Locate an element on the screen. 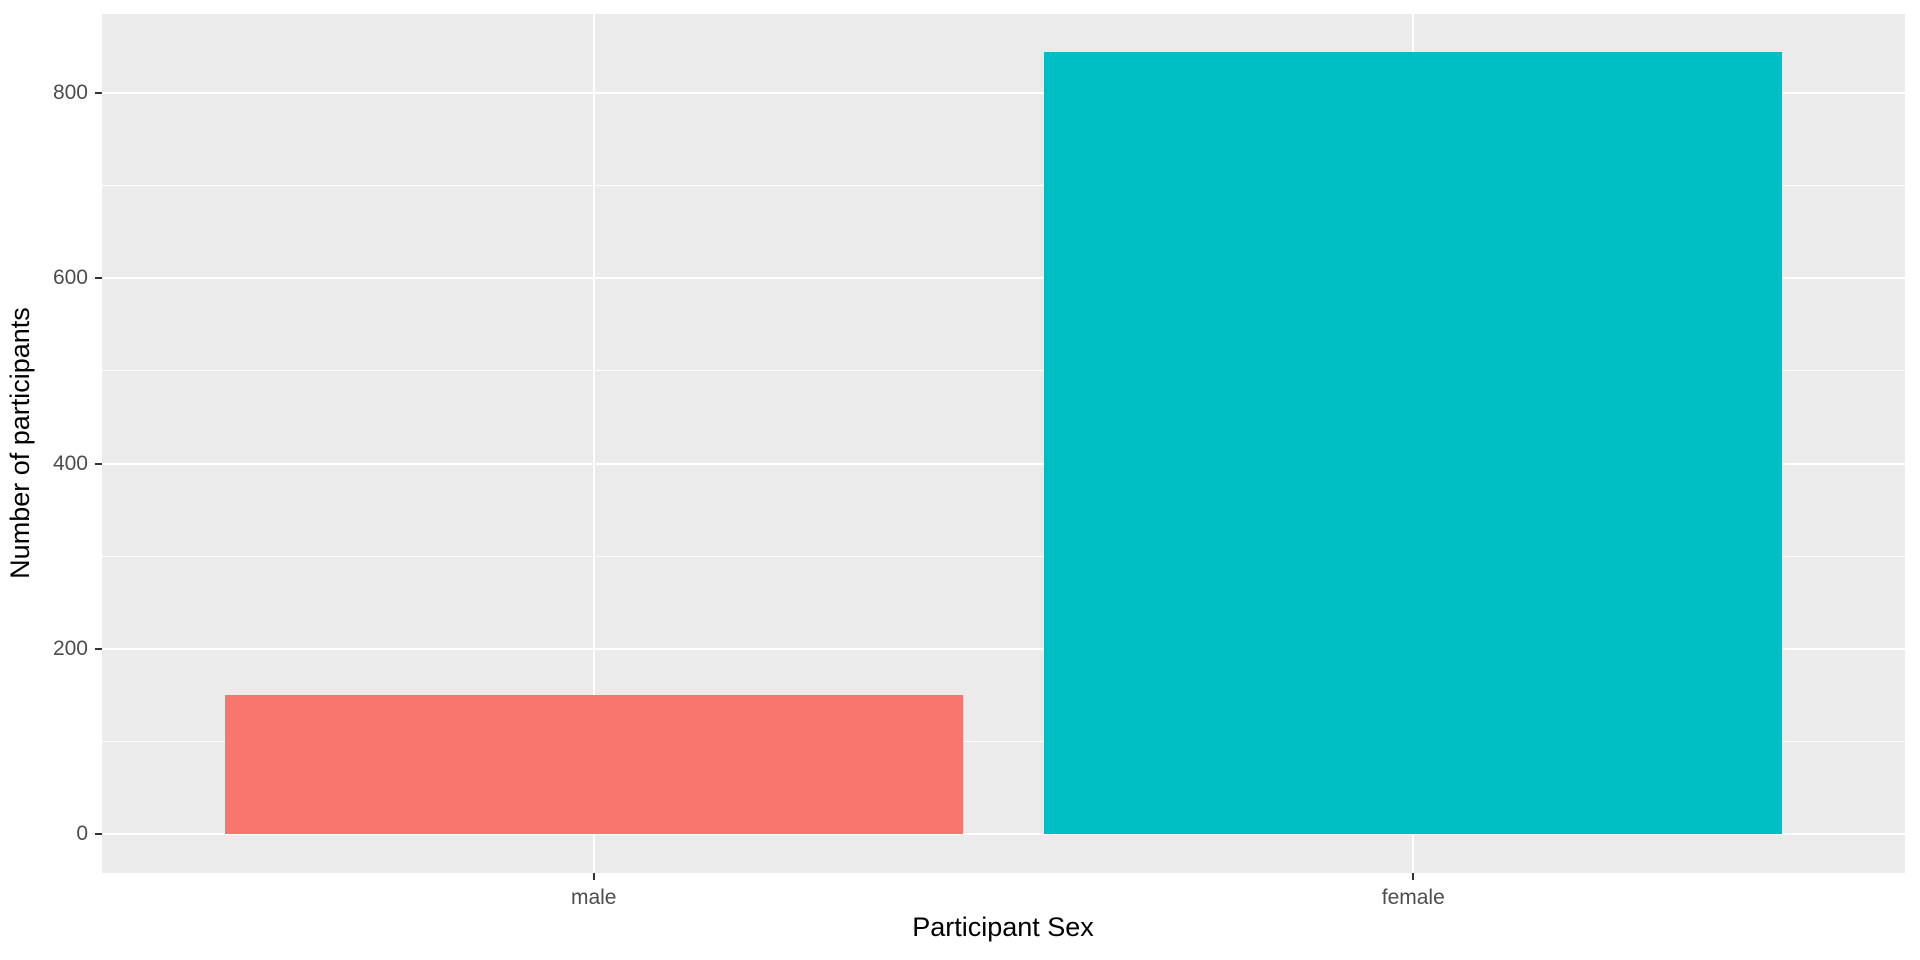 This screenshot has height=960, width=1920. y-axis-title: Number of participants is located at coordinates (20, 443).